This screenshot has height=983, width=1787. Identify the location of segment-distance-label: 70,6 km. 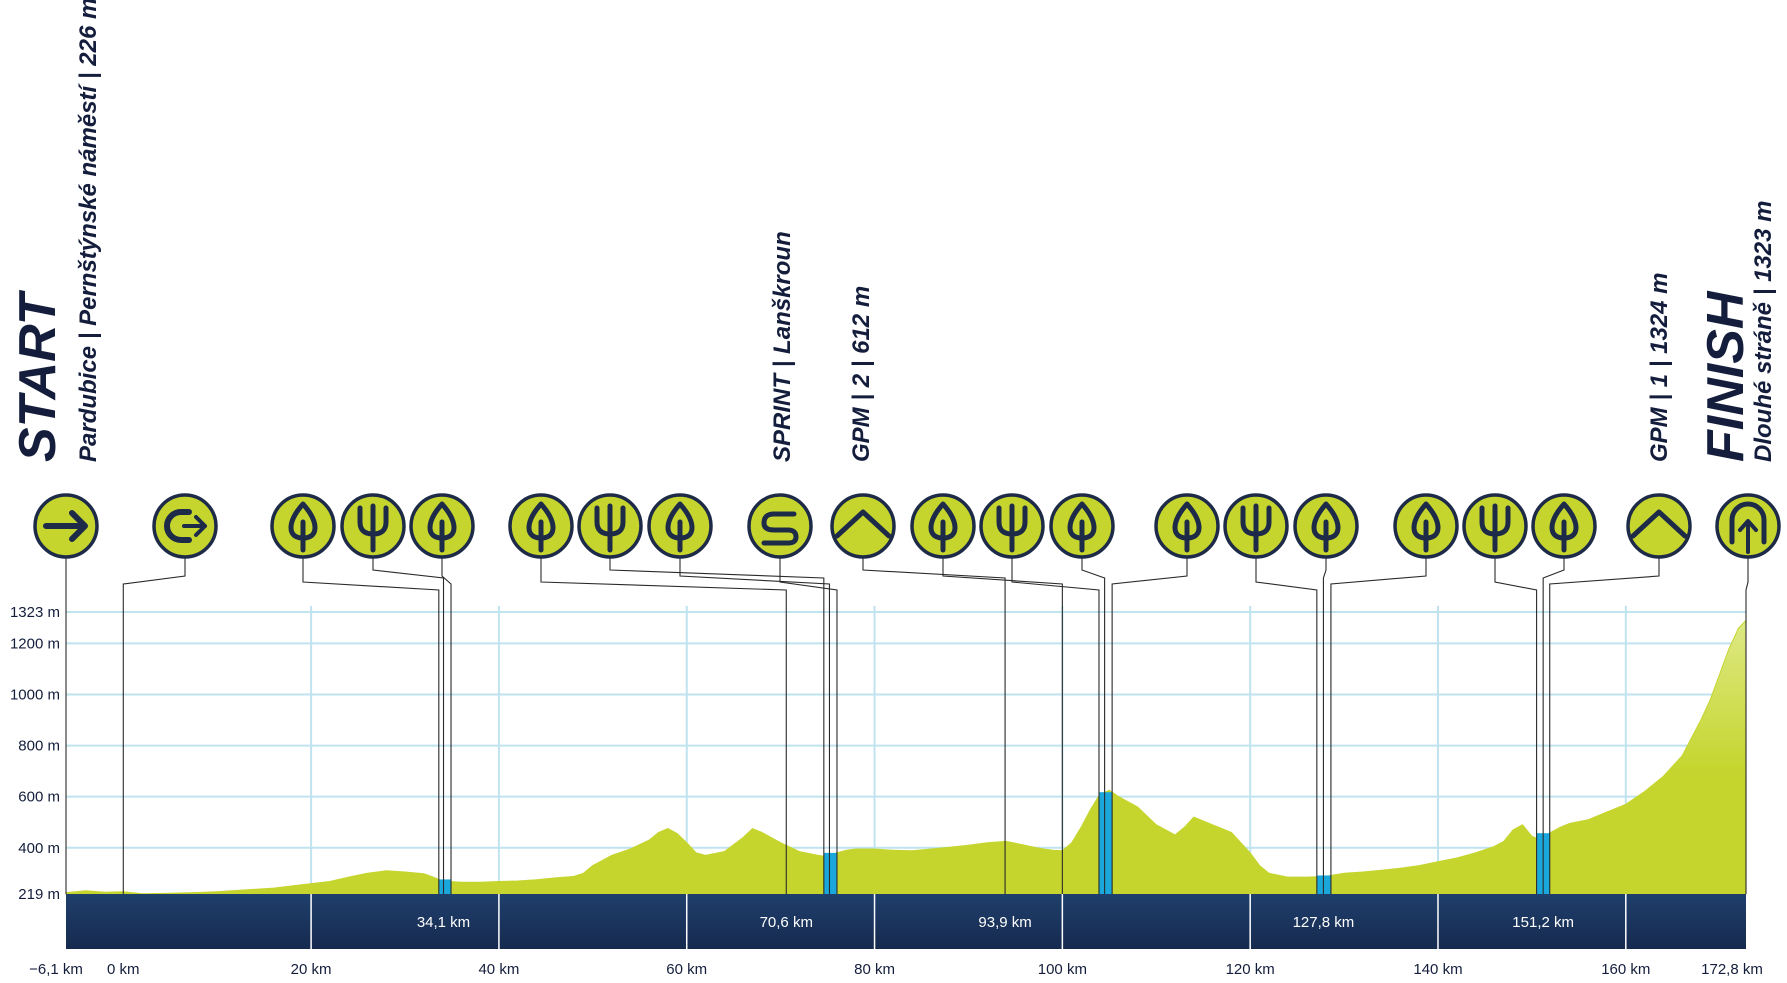
(786, 922).